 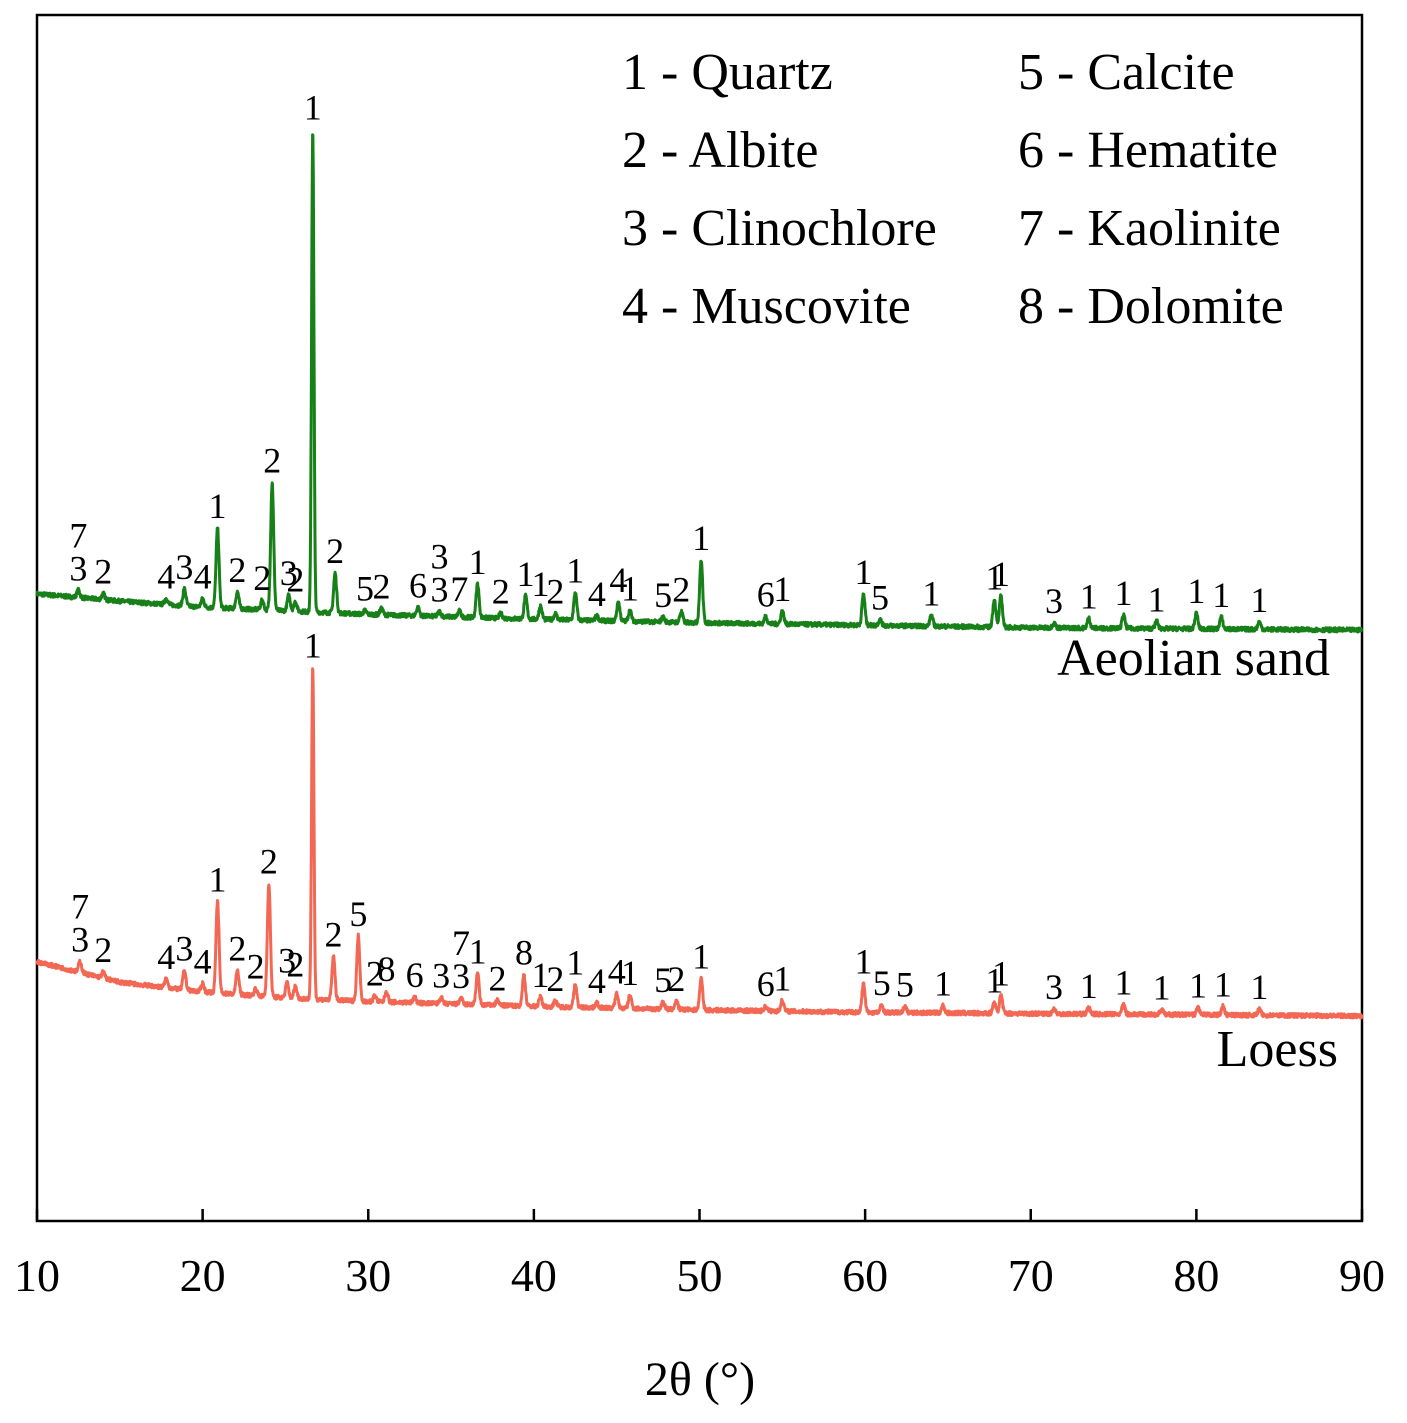 I want to click on legend-entry: 5 - Calcite, so click(x=1126, y=72).